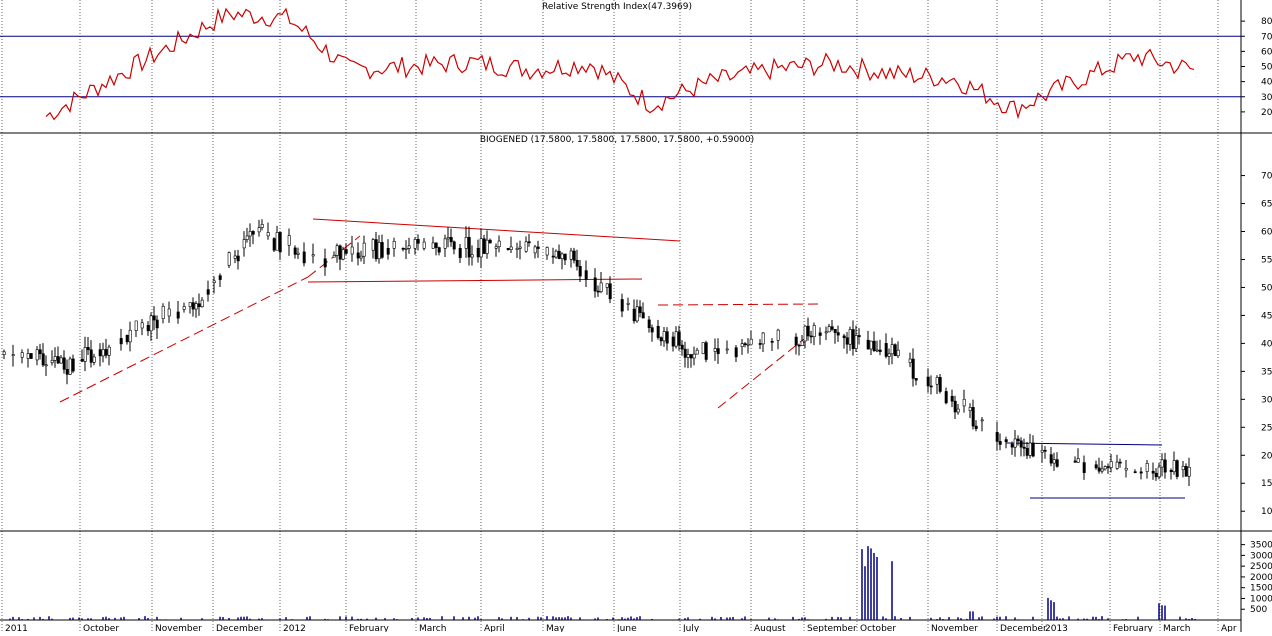 The width and height of the screenshot is (1272, 636). What do you see at coordinates (1266, 316) in the screenshot?
I see `price-tick-label: 45` at bounding box center [1266, 316].